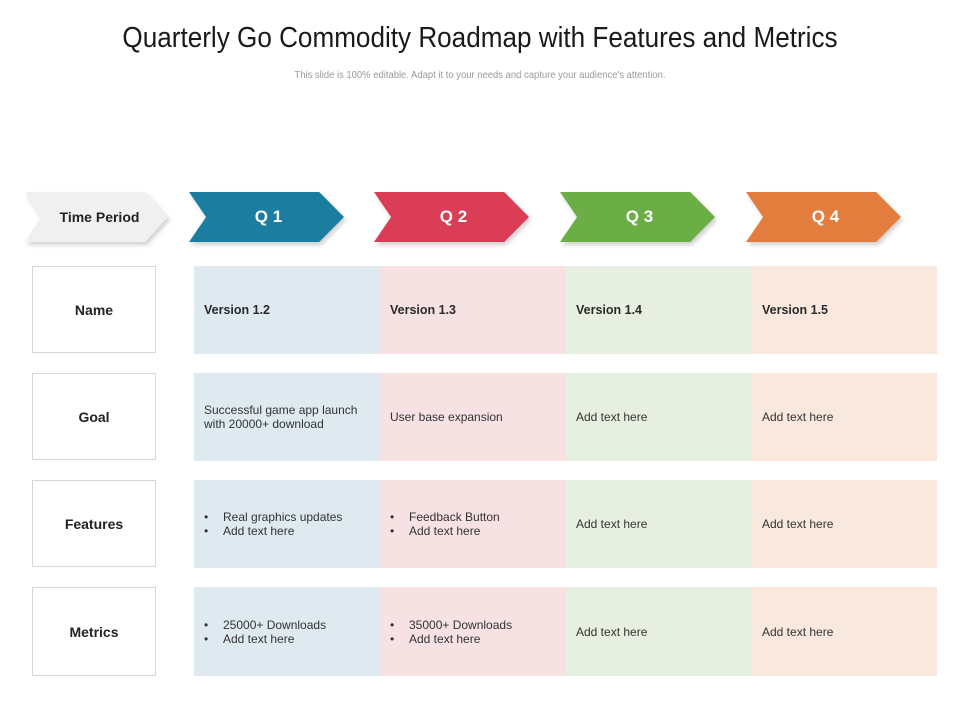 The width and height of the screenshot is (960, 720). What do you see at coordinates (844, 524) in the screenshot?
I see `features-q4-cell: Add text here` at bounding box center [844, 524].